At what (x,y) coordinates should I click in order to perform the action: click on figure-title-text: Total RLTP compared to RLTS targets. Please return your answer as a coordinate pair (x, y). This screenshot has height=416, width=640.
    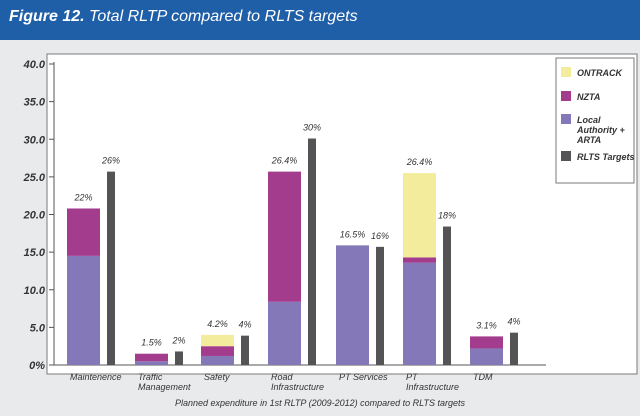
    Looking at the image, I should click on (223, 16).